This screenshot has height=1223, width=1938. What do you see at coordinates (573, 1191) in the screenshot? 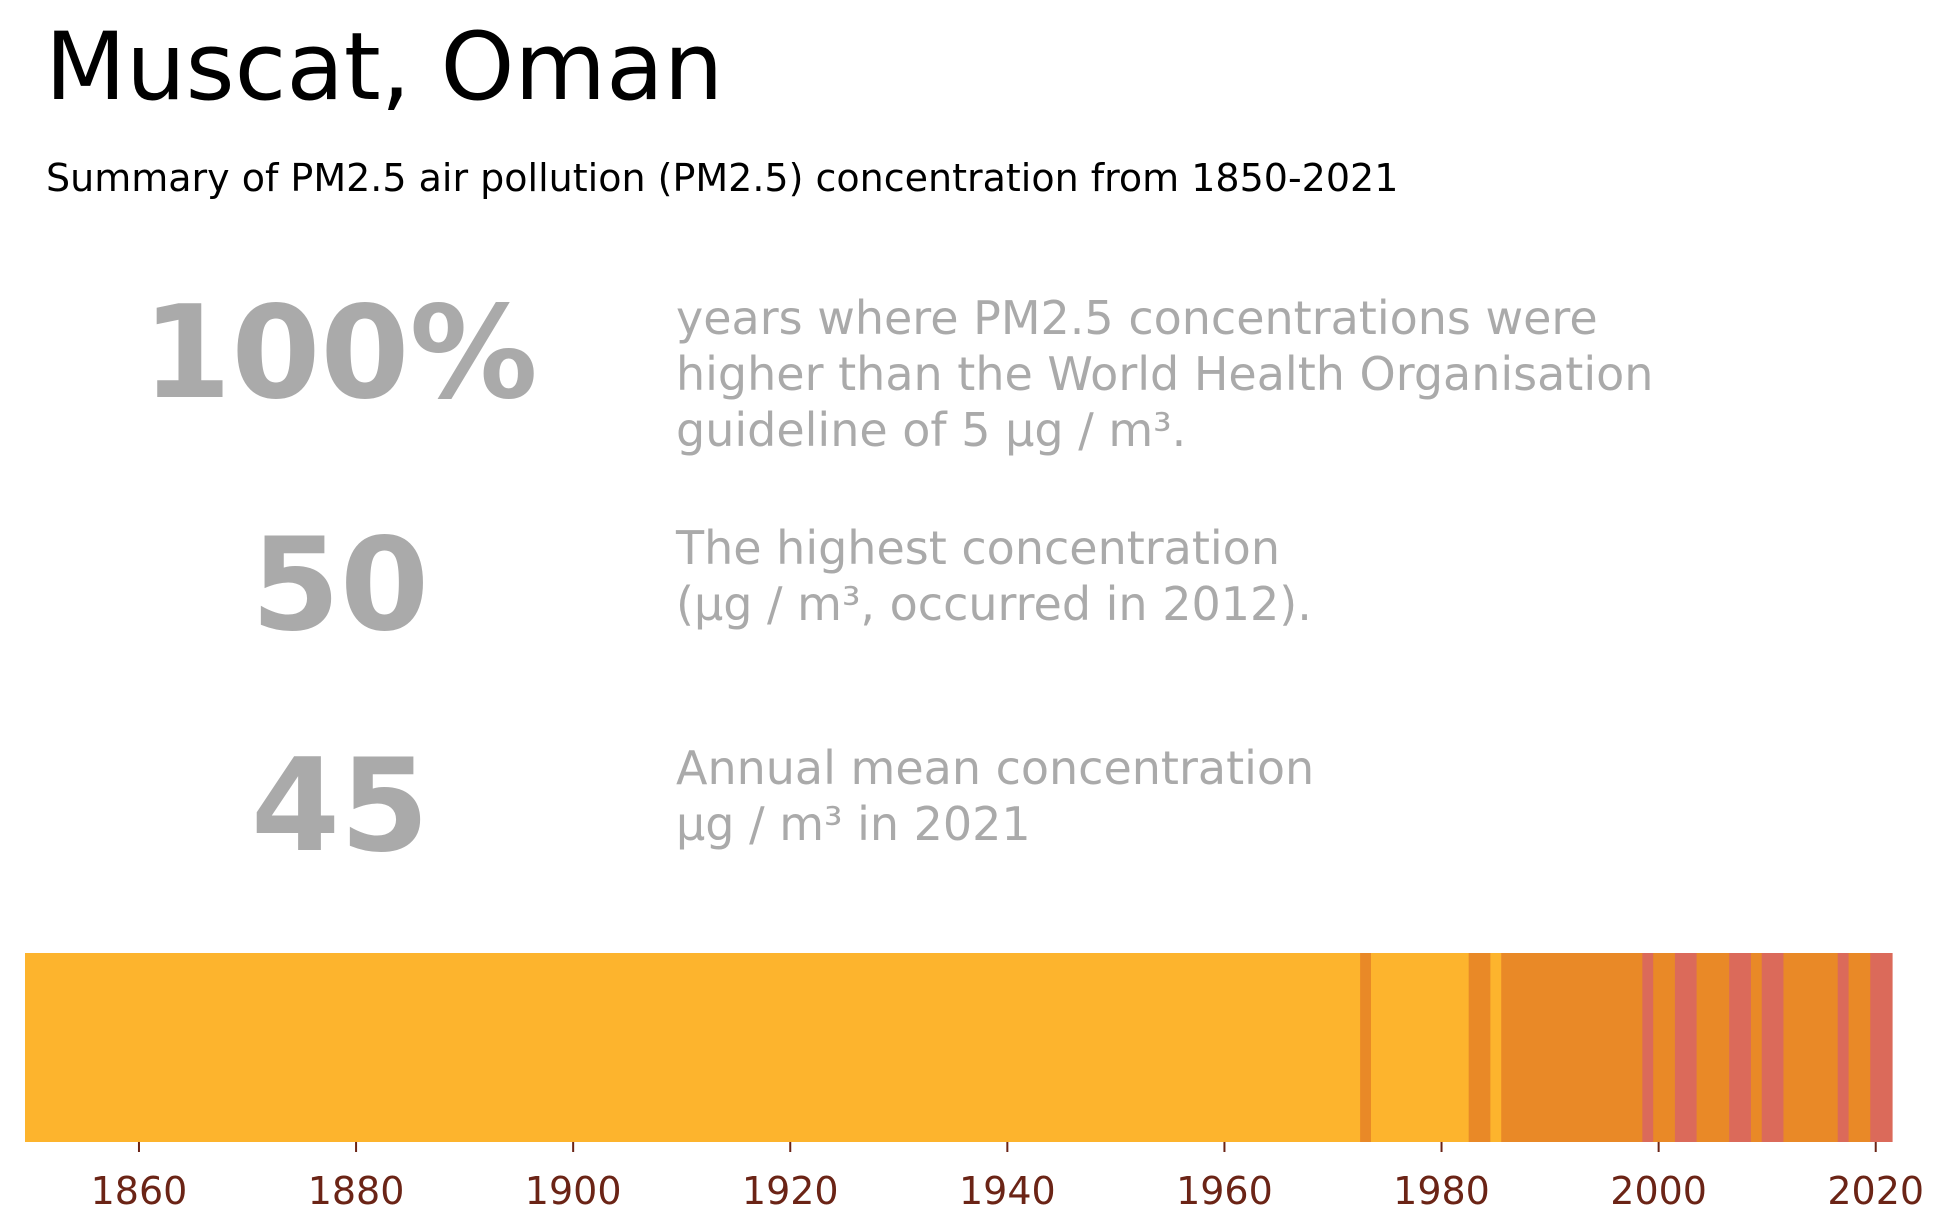
I see `x-tick-label: 1900` at bounding box center [573, 1191].